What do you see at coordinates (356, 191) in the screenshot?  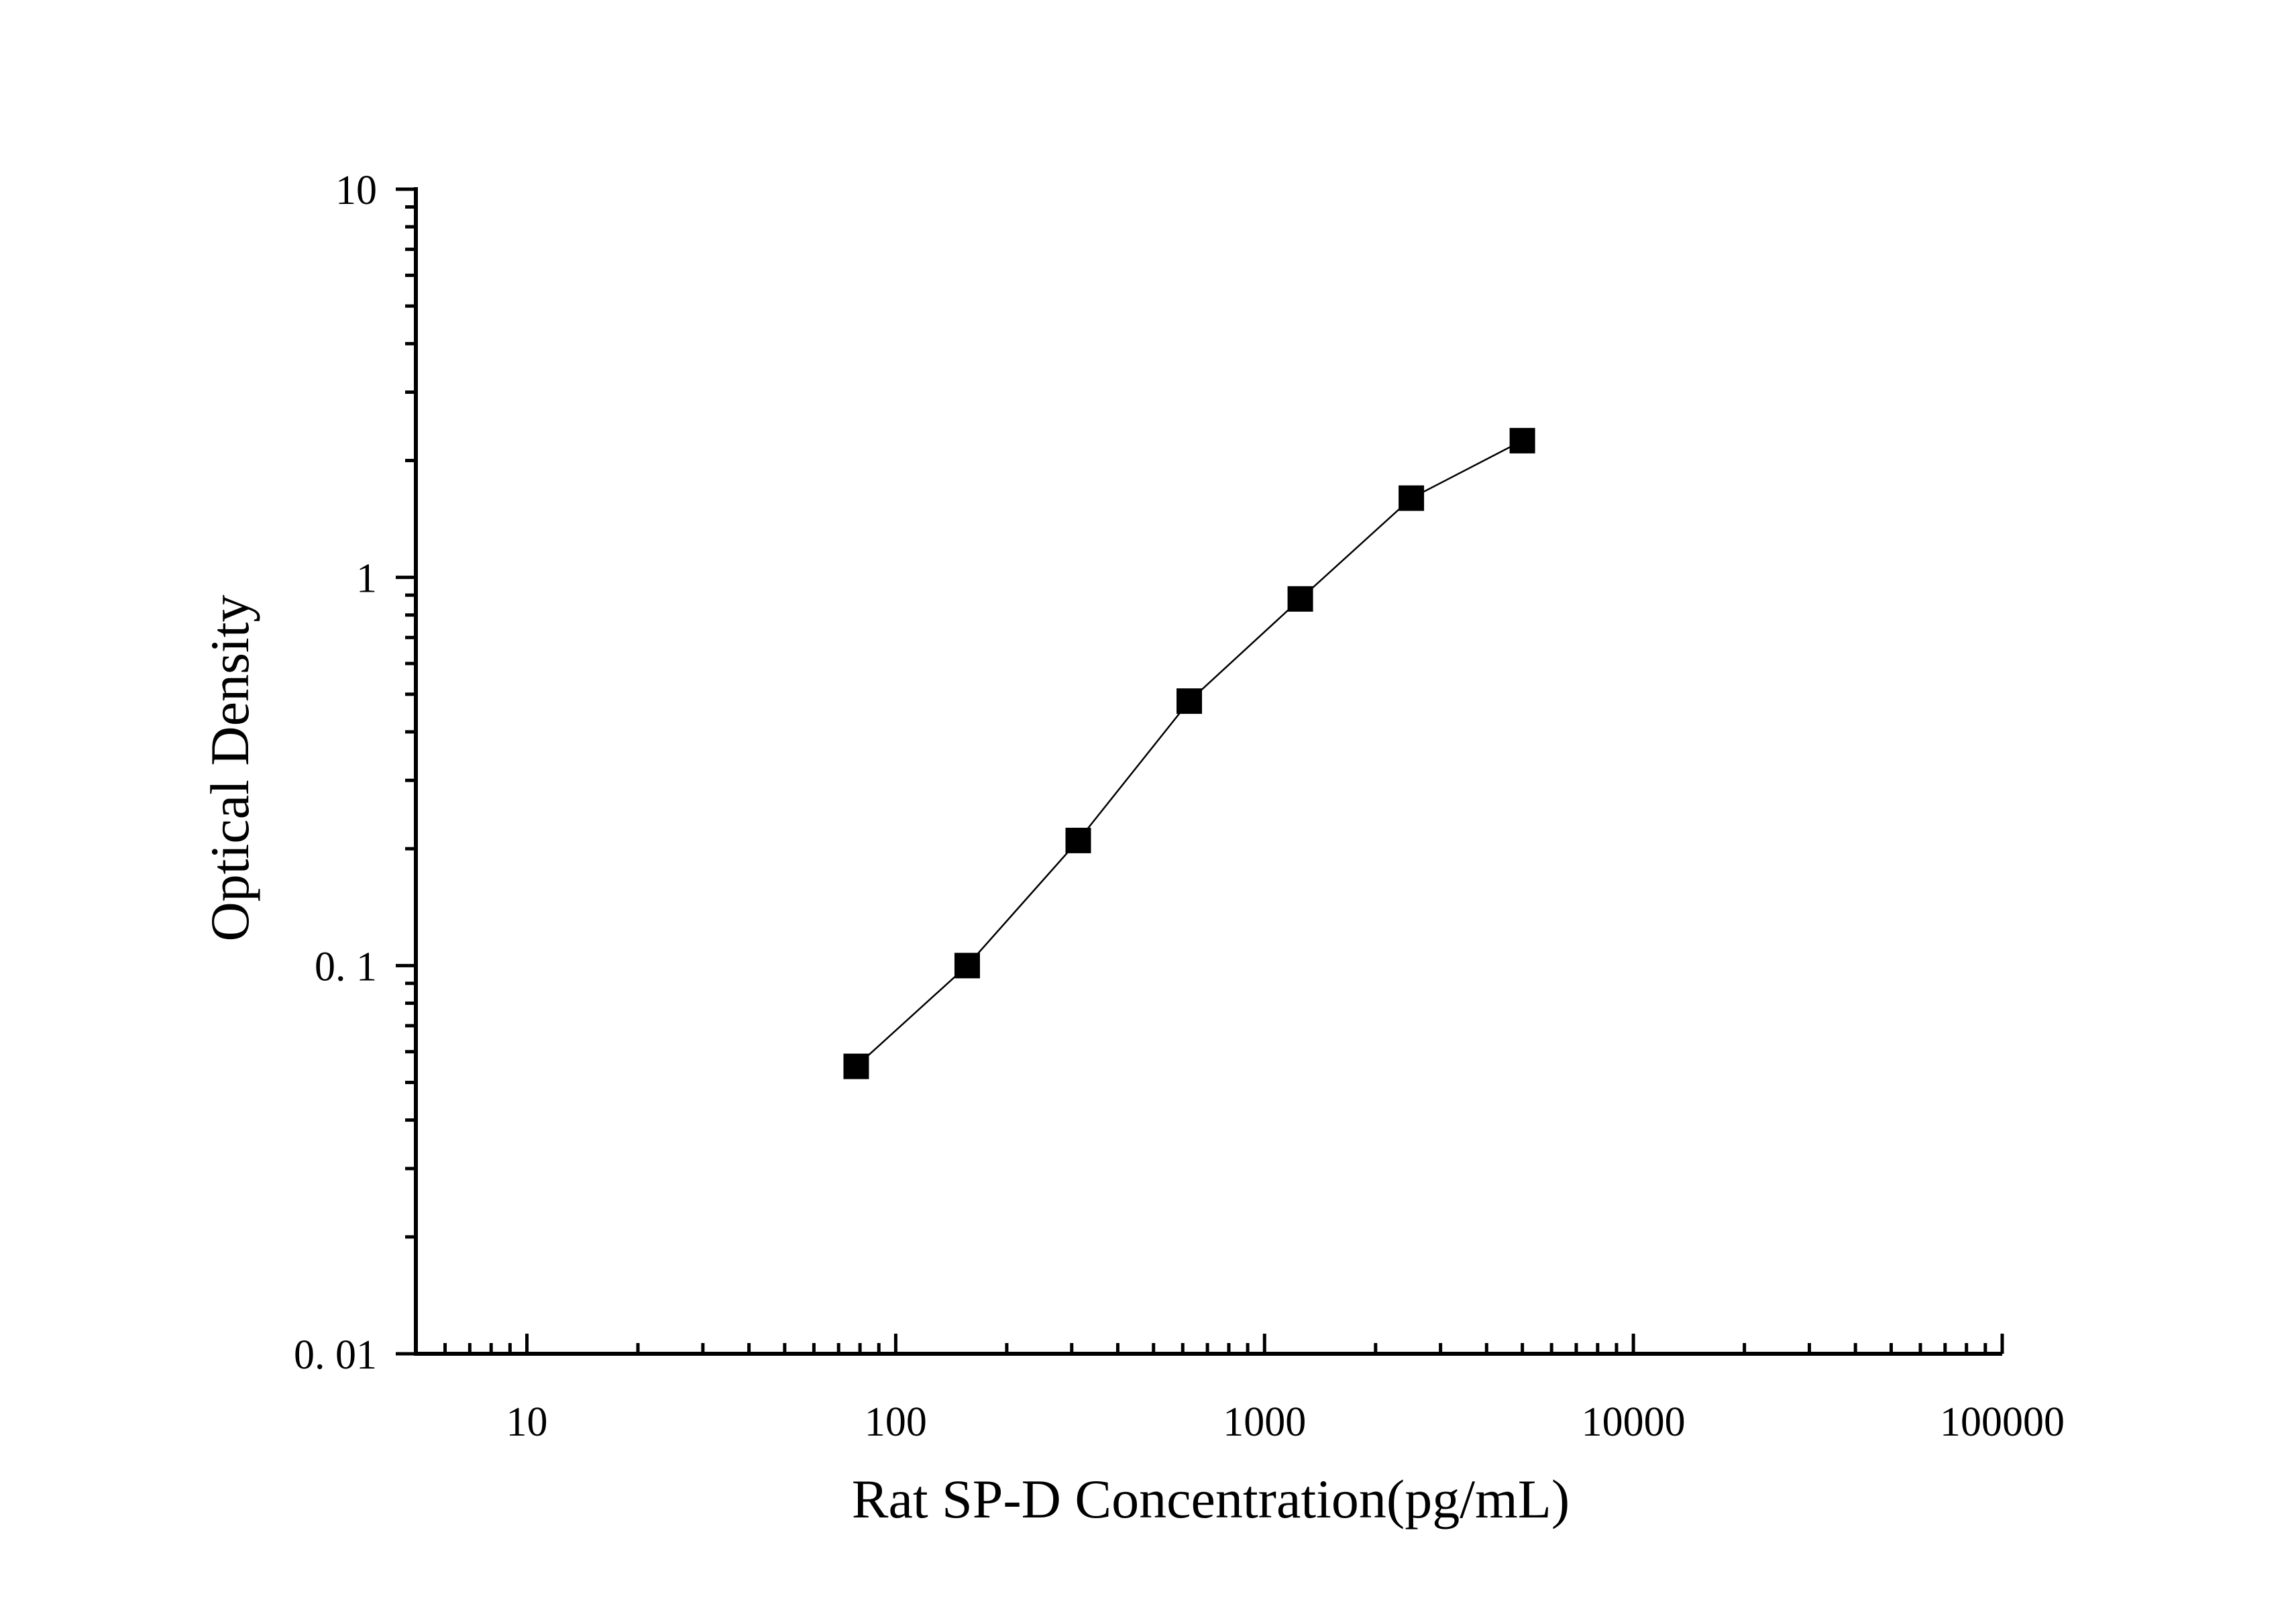 I see `y-tick-label: 10` at bounding box center [356, 191].